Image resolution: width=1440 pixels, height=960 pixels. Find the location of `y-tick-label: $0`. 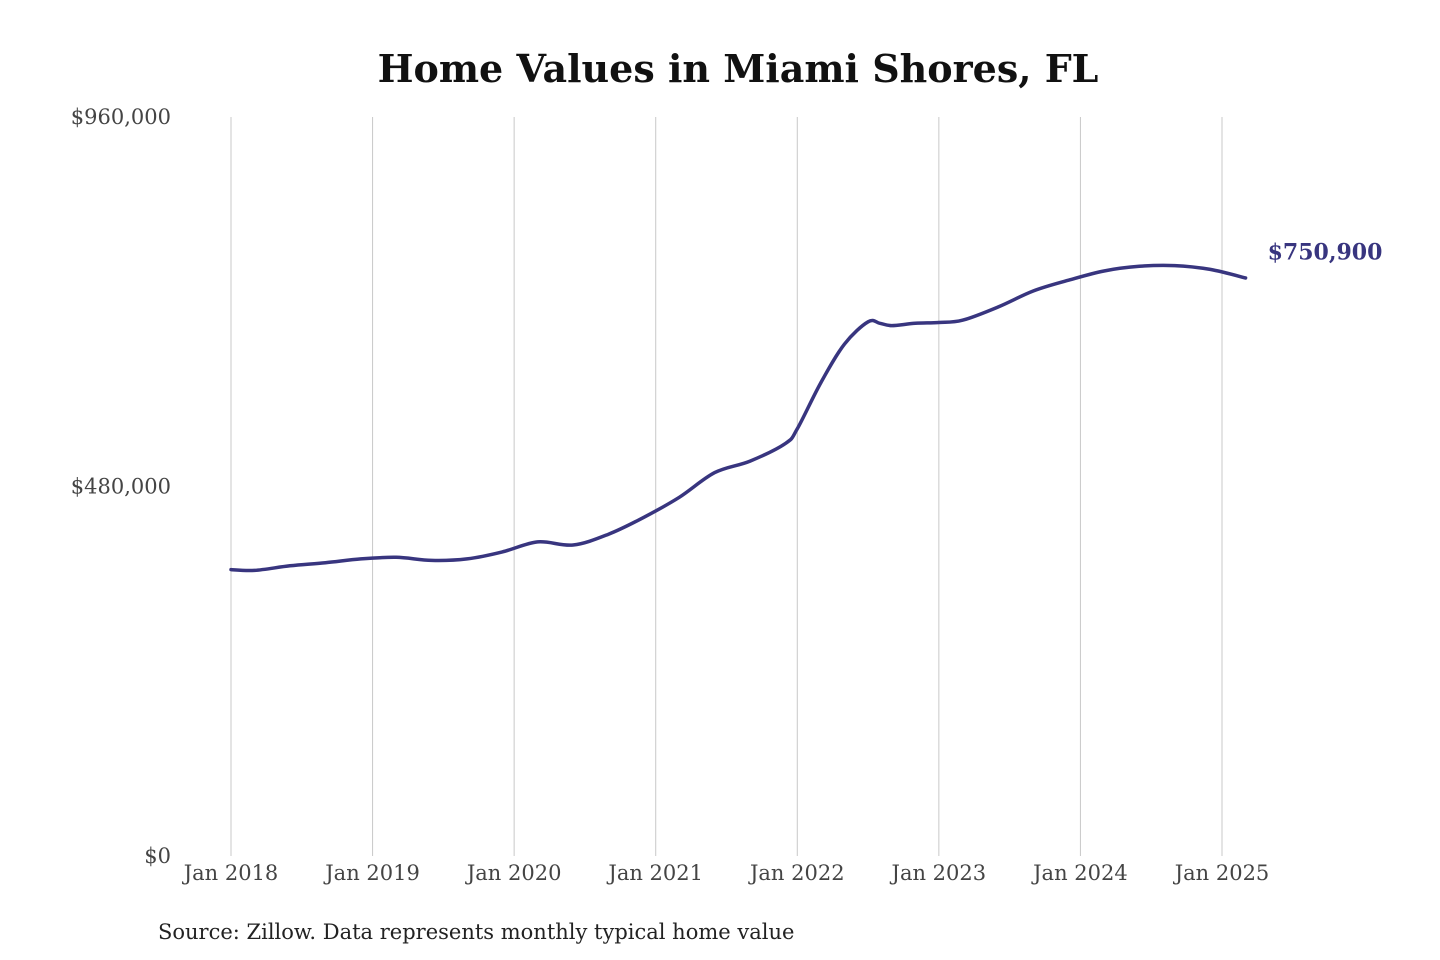

y-tick-label: $0 is located at coordinates (157, 856).